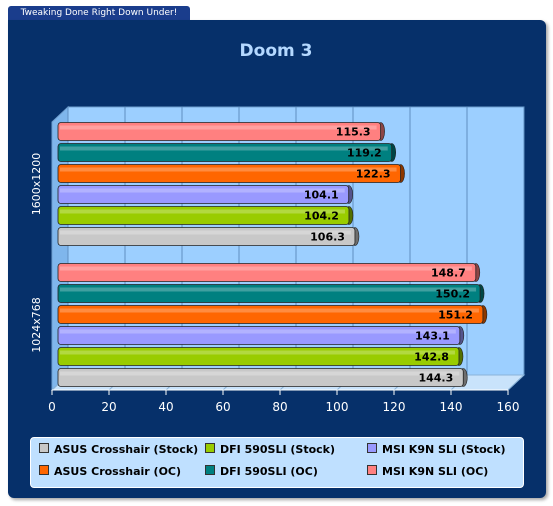  Describe the element at coordinates (431, 357) in the screenshot. I see `bar-value-label: 142.8` at that location.